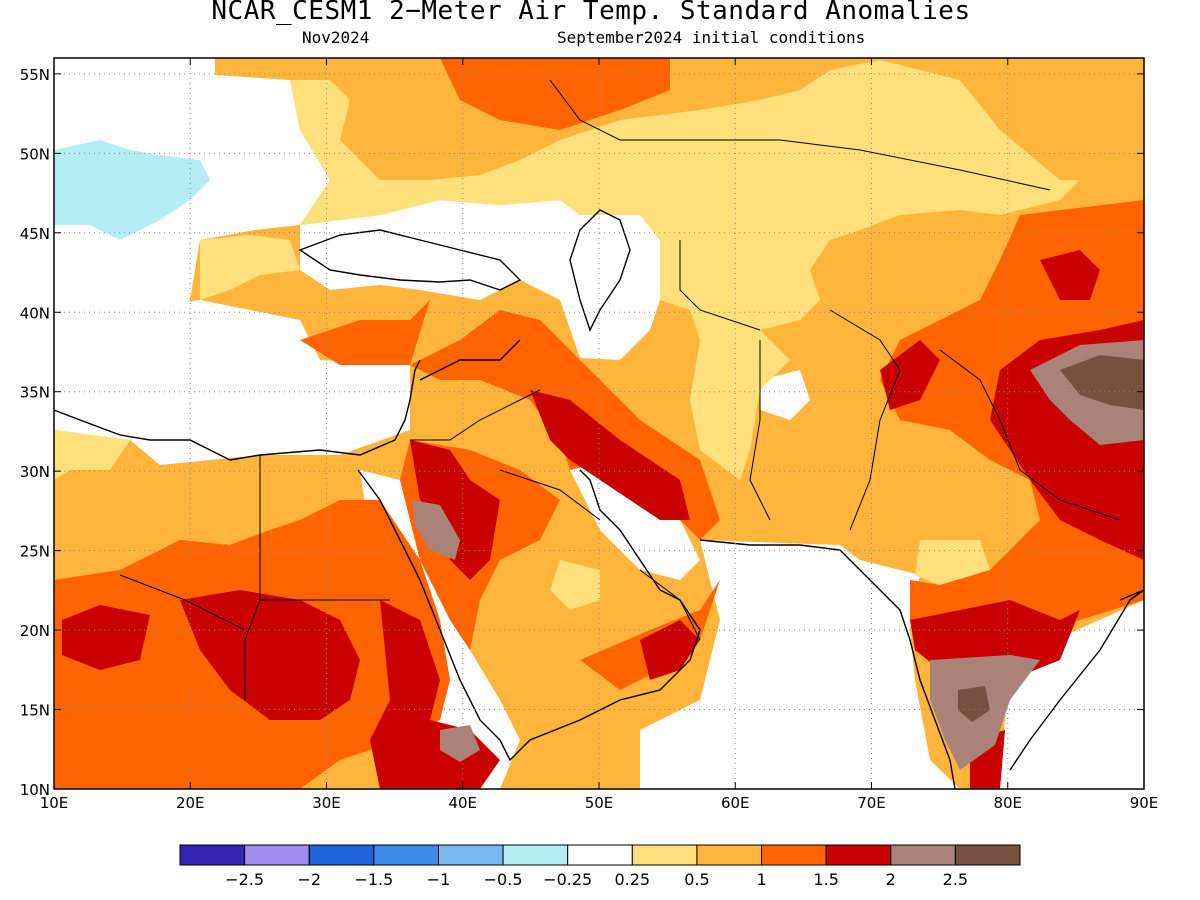 Image resolution: width=1200 pixels, height=900 pixels. Describe the element at coordinates (871, 803) in the screenshot. I see `lon-tick-label: 70E` at that location.